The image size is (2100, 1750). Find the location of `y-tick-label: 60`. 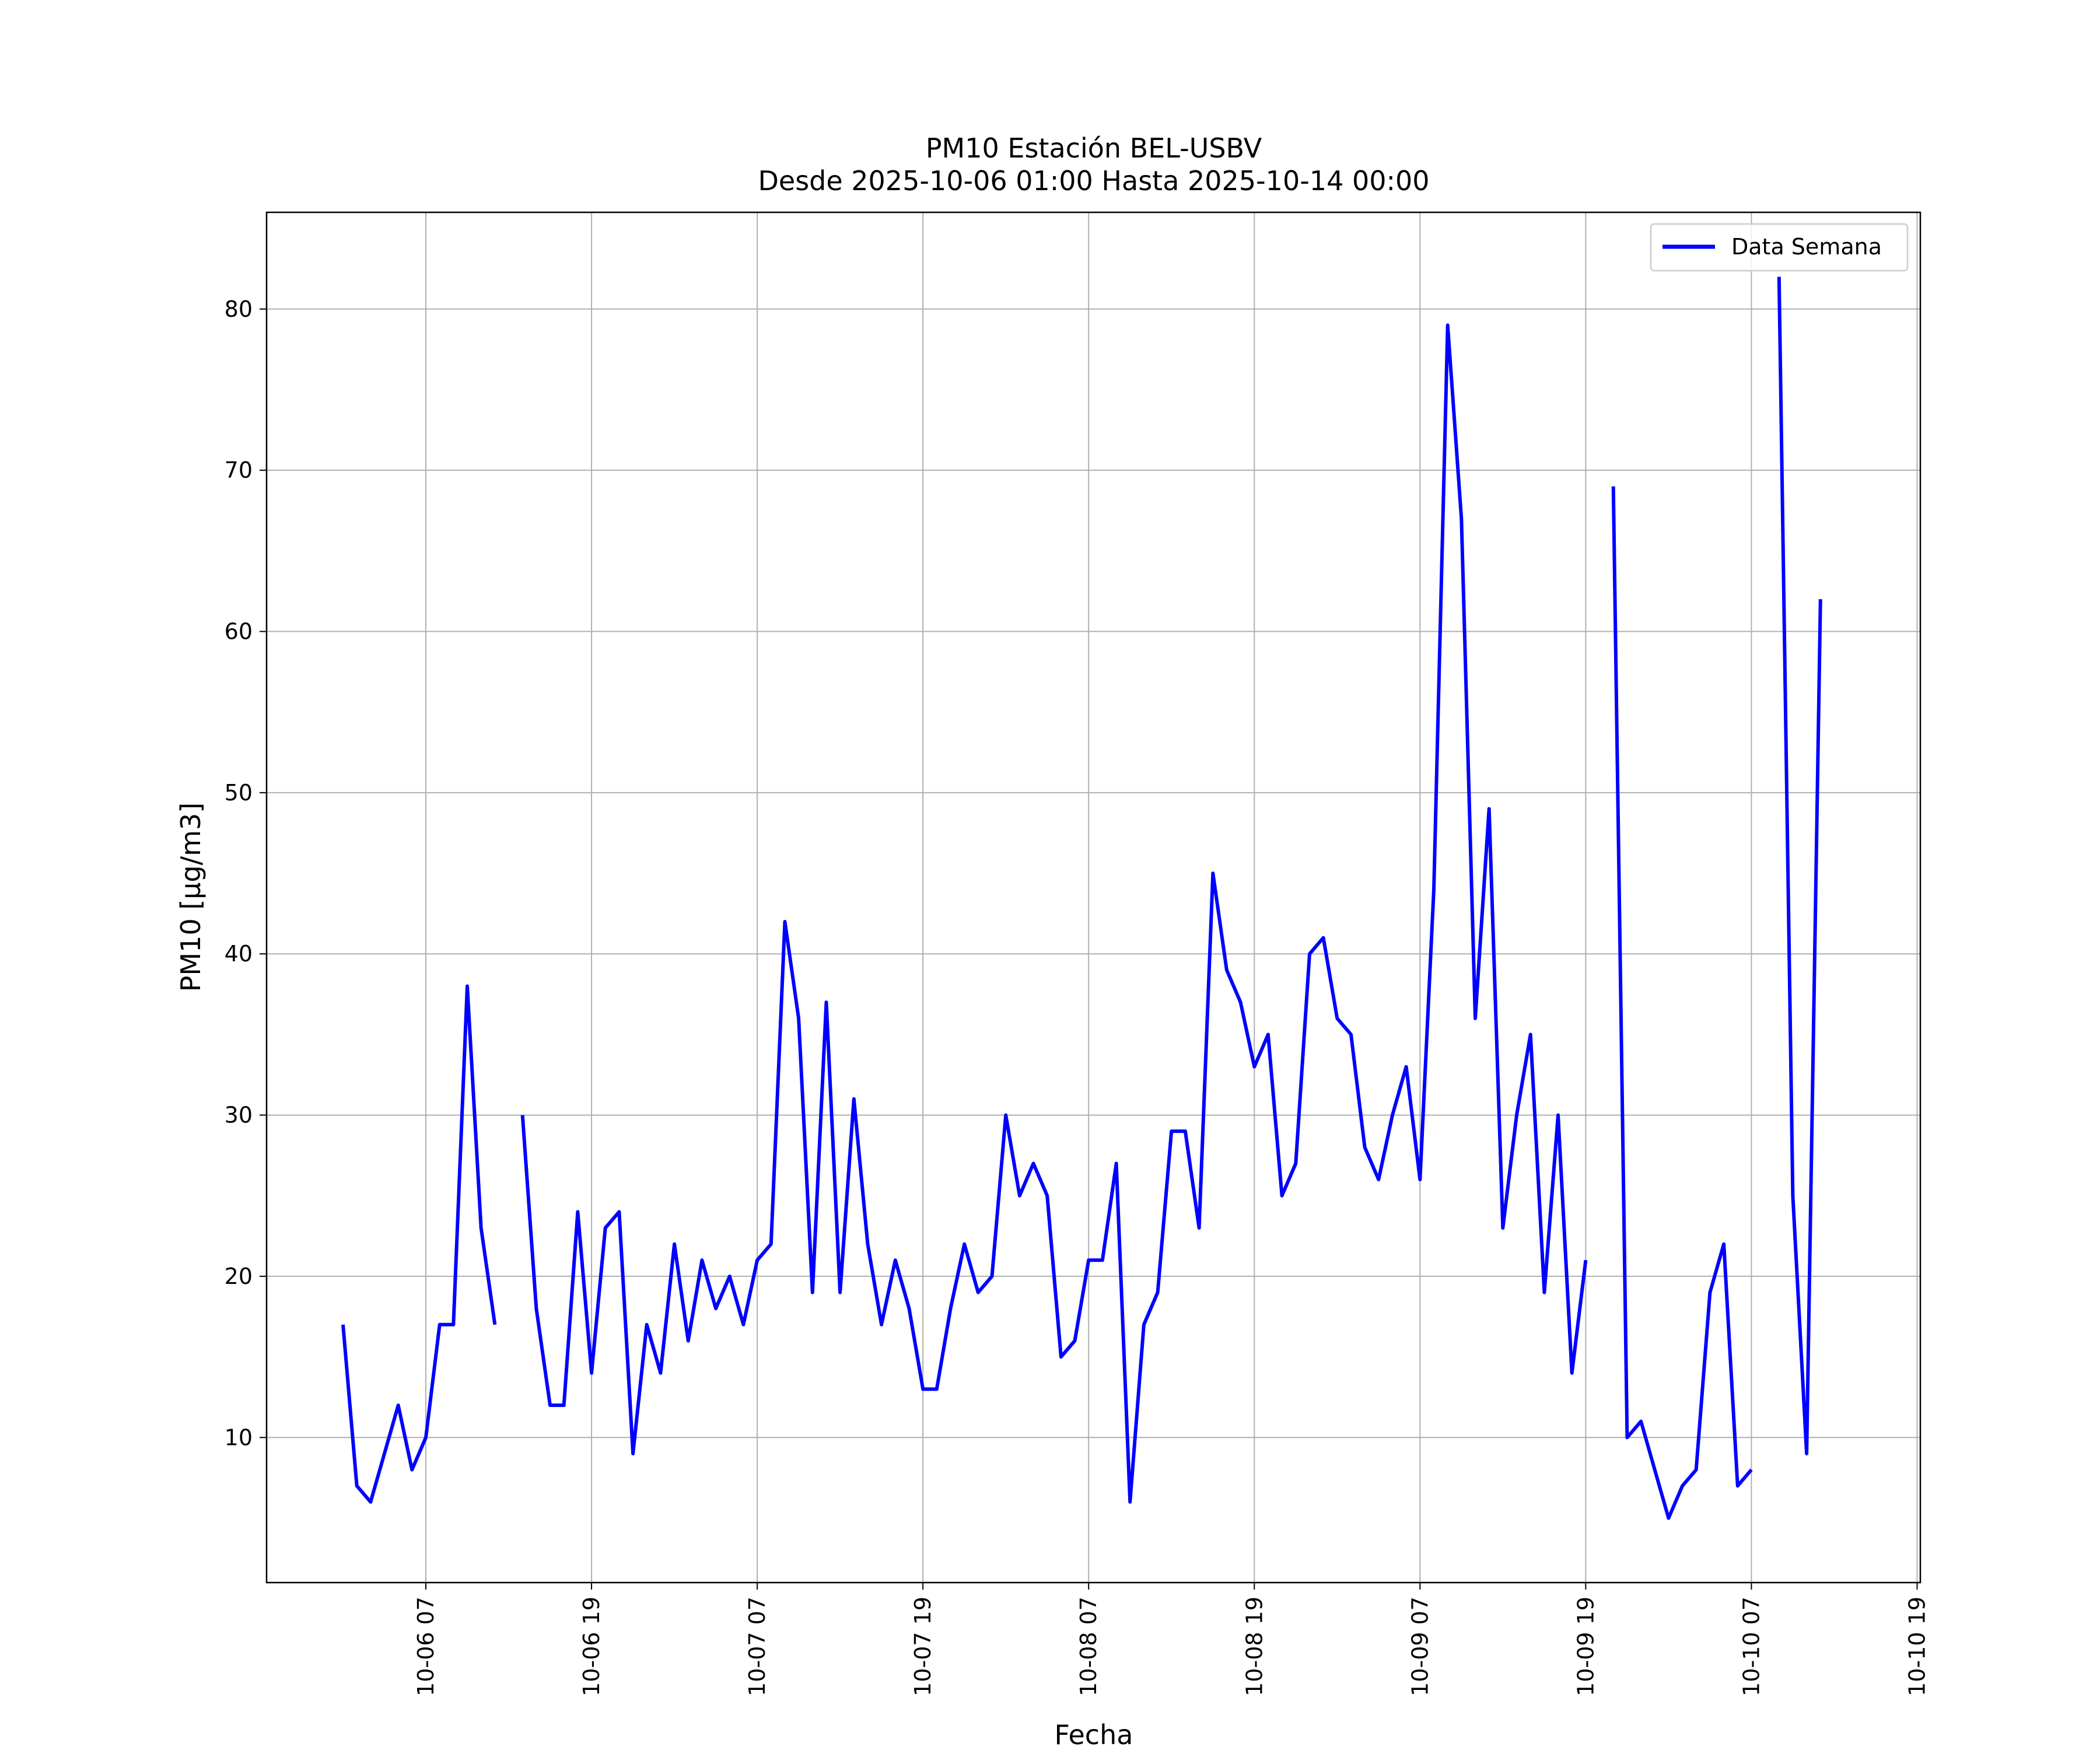

y-tick-label: 60 is located at coordinates (239, 632).